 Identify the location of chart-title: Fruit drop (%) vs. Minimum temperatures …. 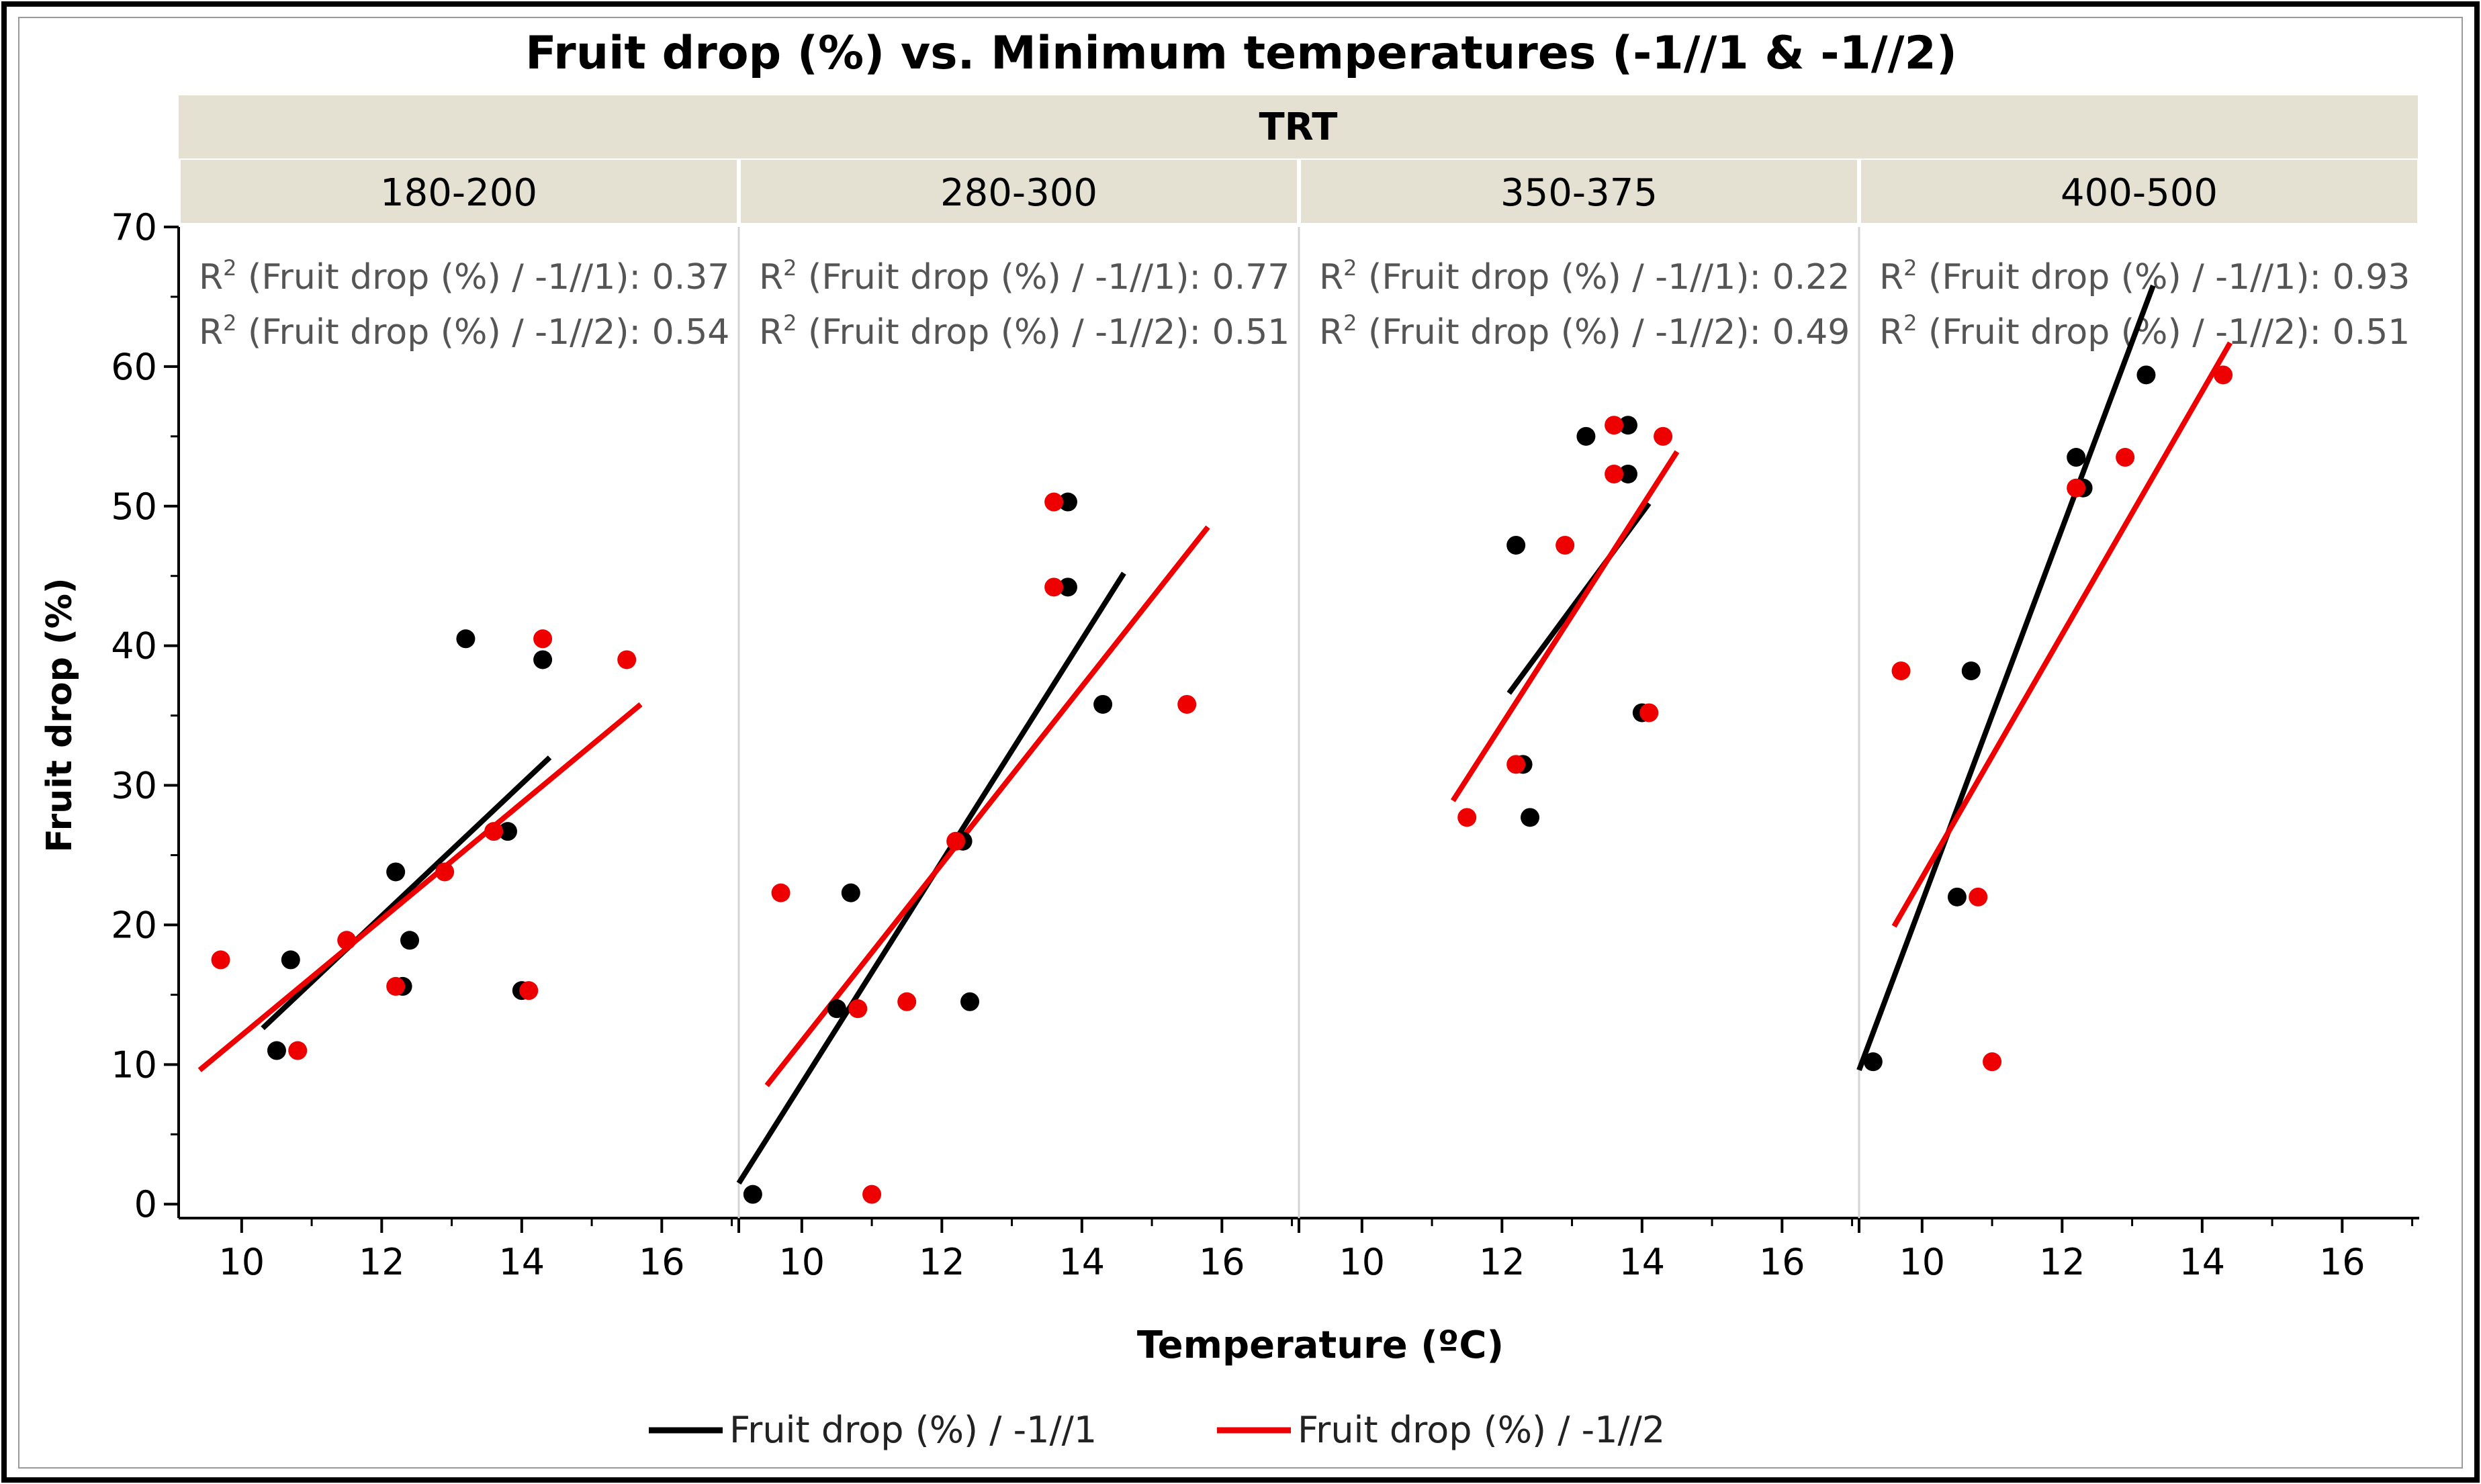
(1241, 53).